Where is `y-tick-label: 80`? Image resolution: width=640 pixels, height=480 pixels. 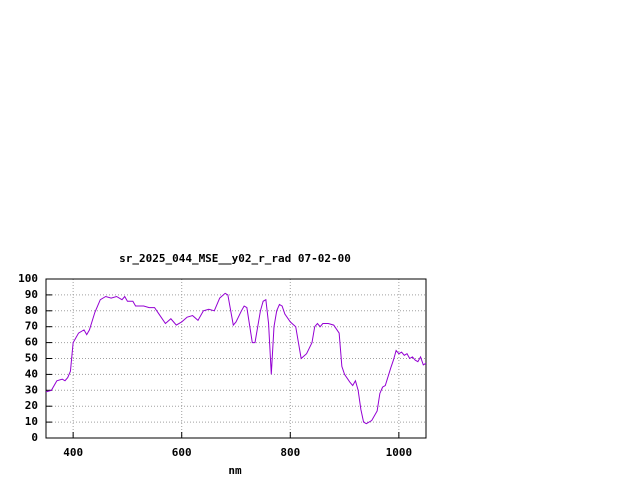
y-tick-label: 80 is located at coordinates (31, 310).